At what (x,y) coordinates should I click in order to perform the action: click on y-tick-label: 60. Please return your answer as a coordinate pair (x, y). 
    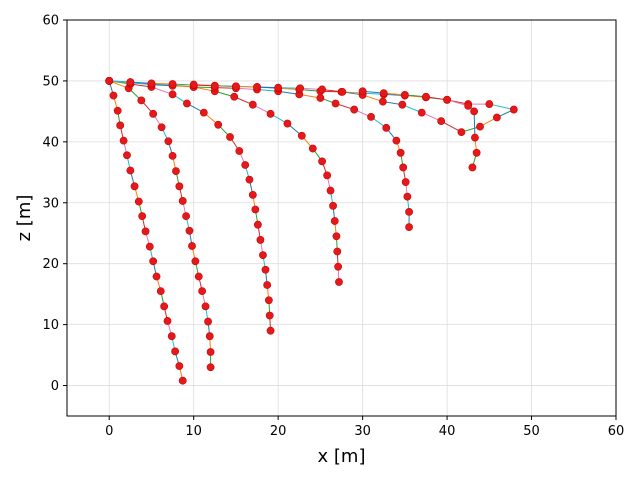
    Looking at the image, I should click on (50, 21).